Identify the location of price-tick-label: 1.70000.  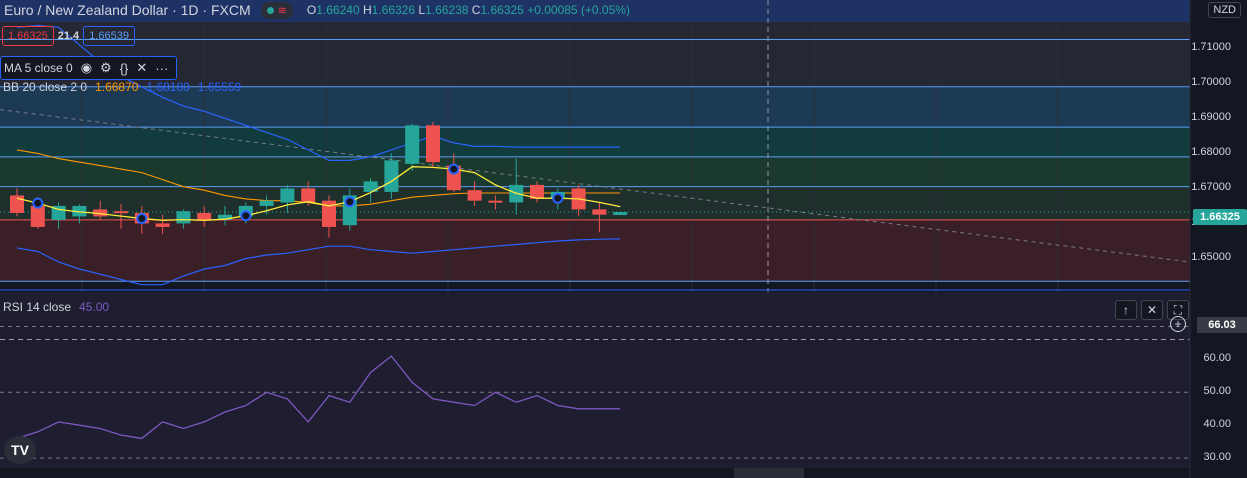
(1211, 82).